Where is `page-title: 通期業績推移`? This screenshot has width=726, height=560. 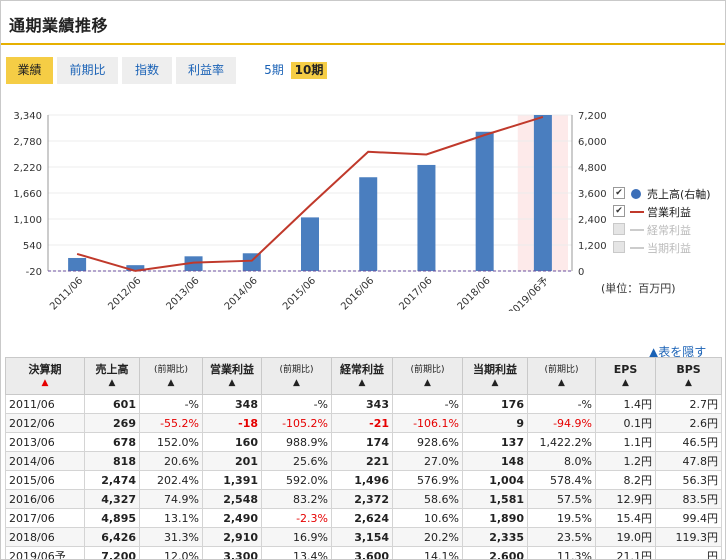
page-title: 通期業績推移 is located at coordinates (59, 25).